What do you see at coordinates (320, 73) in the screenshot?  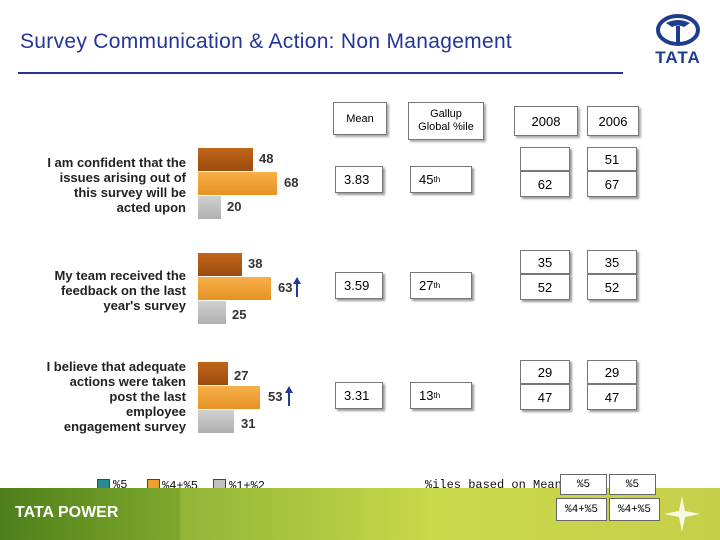 I see `title-divider` at bounding box center [320, 73].